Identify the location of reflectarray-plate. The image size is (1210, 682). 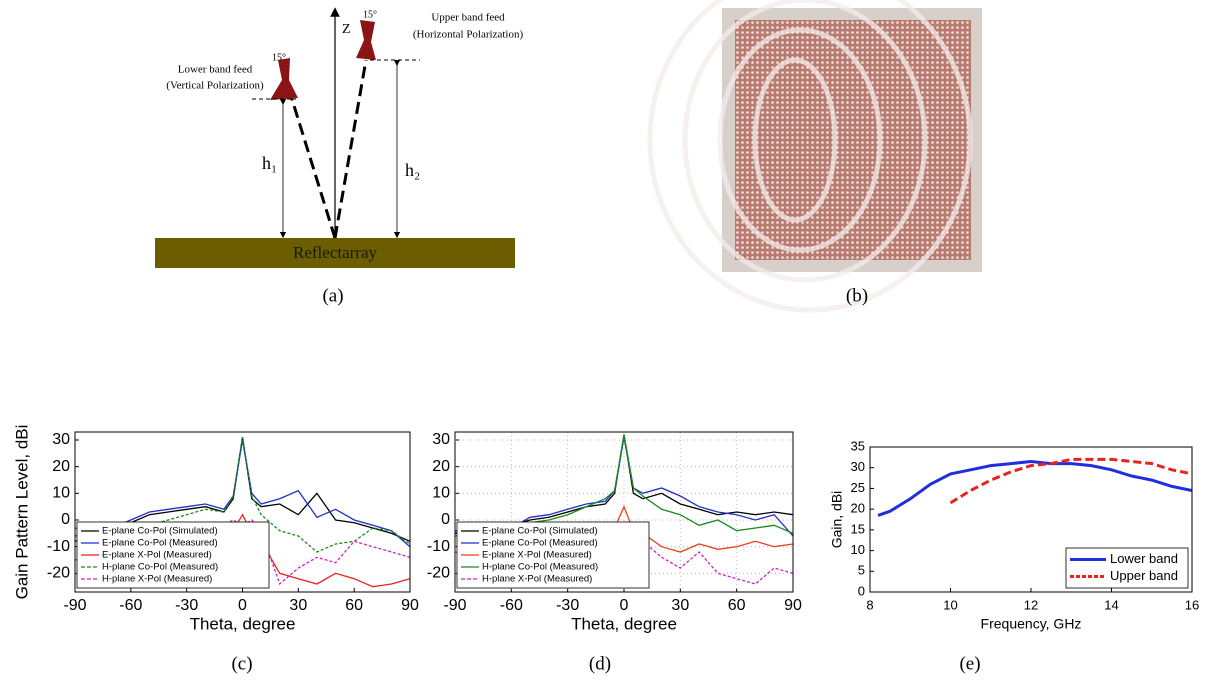
(335, 253).